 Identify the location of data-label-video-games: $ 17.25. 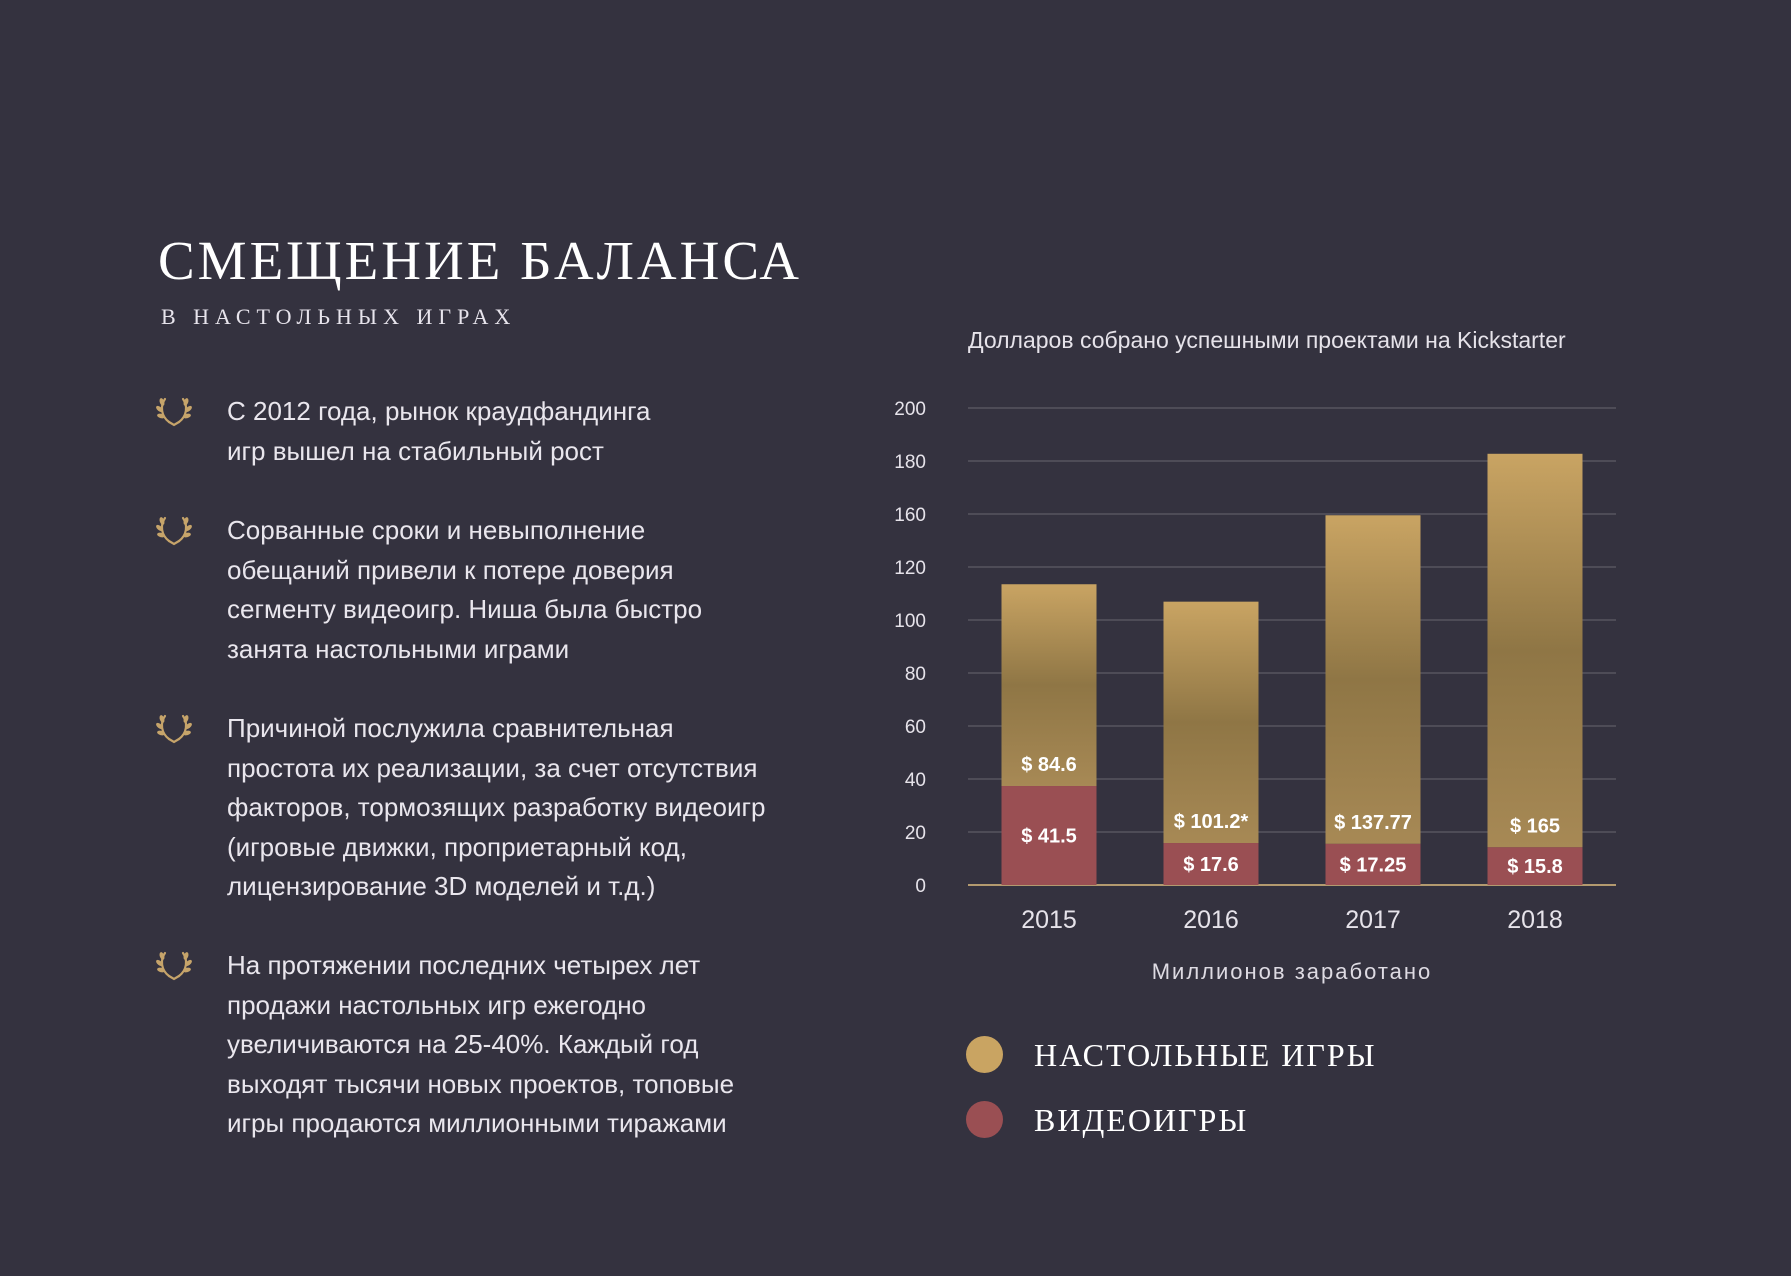
(1373, 865).